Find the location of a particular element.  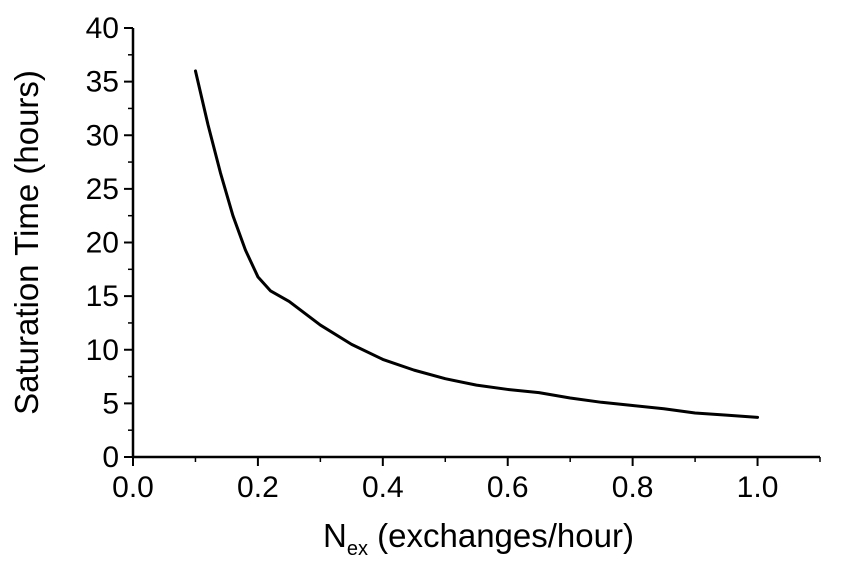

y-tick-label: 10 is located at coordinates (102, 350).